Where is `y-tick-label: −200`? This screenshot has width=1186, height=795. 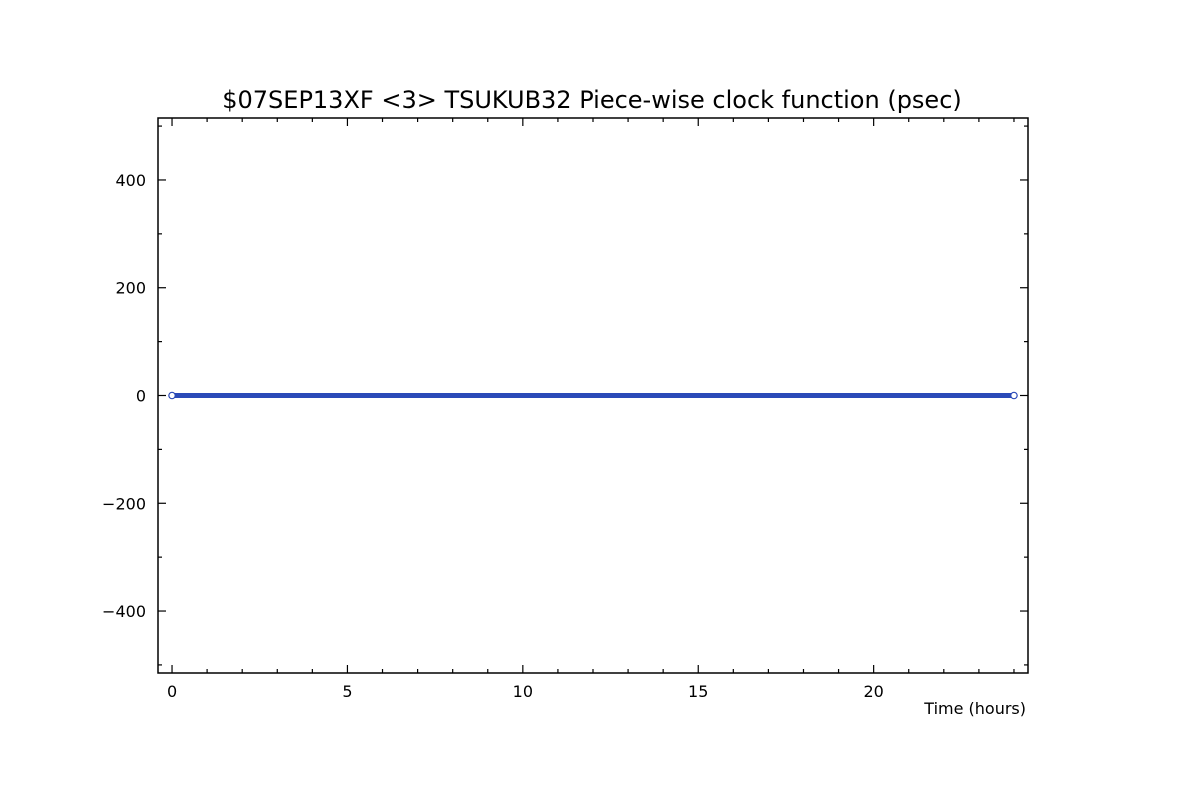
y-tick-label: −200 is located at coordinates (124, 503).